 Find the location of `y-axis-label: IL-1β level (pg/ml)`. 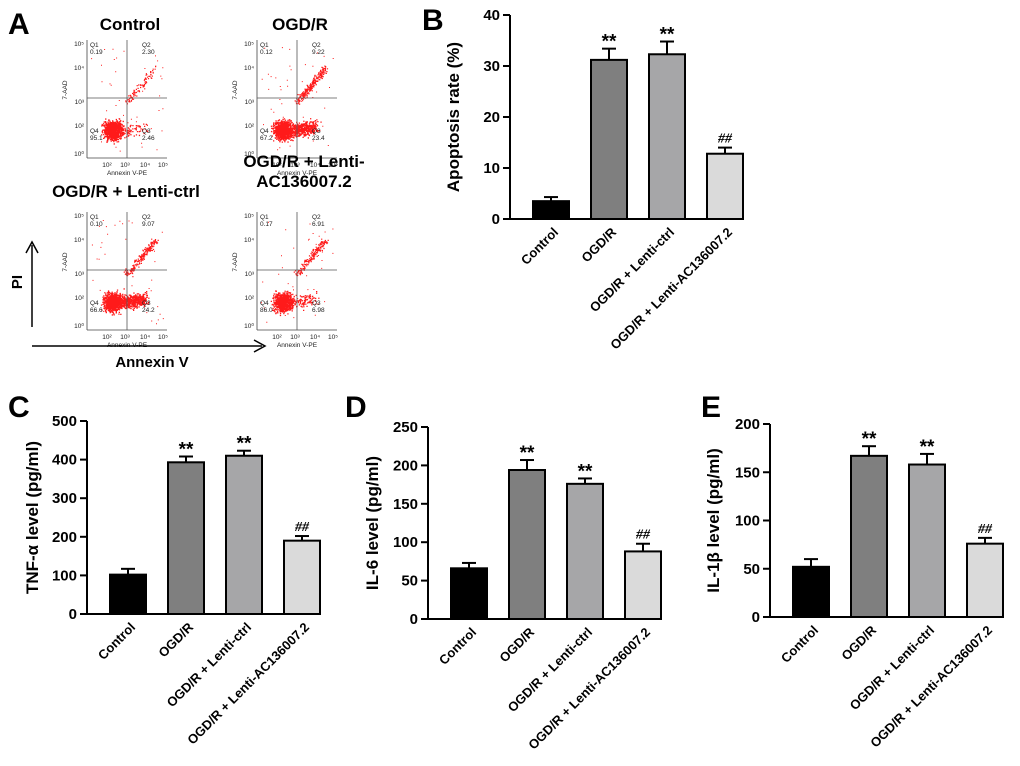

y-axis-label: IL-1β level (pg/ml) is located at coordinates (713, 520).